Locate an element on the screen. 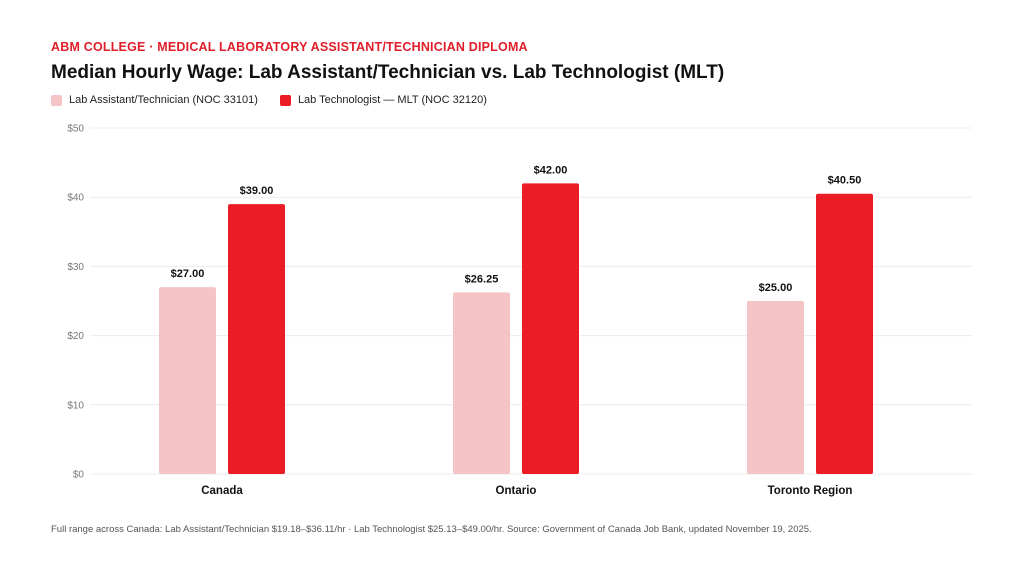  y-tick-label: $20 is located at coordinates (75, 336).